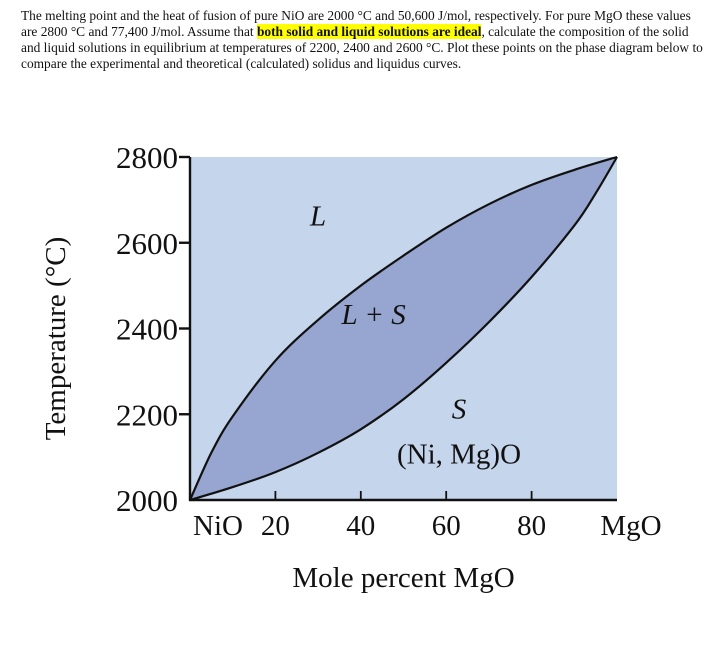  Describe the element at coordinates (147, 243) in the screenshot. I see `y-tick-label: 2600` at that location.